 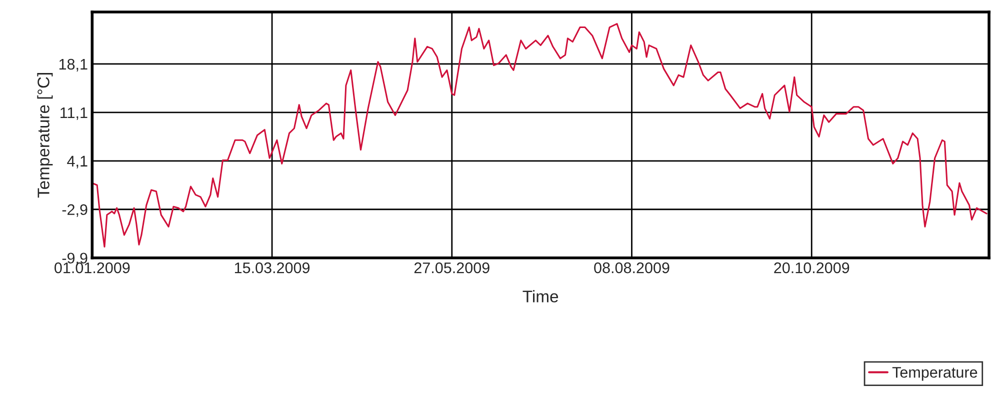 I want to click on legend-label: Temperature, so click(x=935, y=374).